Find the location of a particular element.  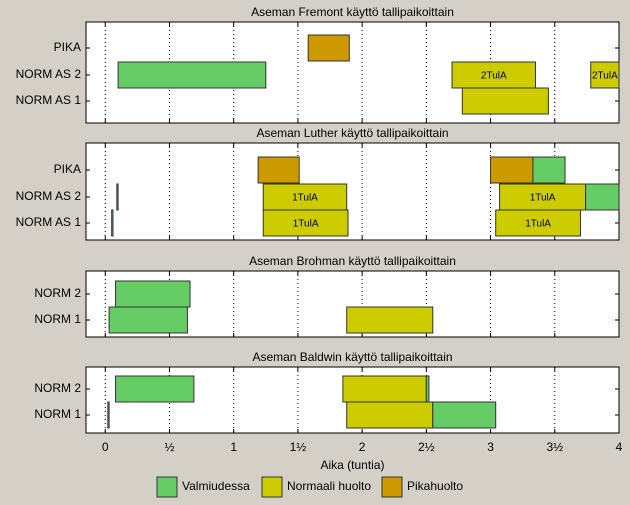

x-tick-label: 3 is located at coordinates (490, 447).